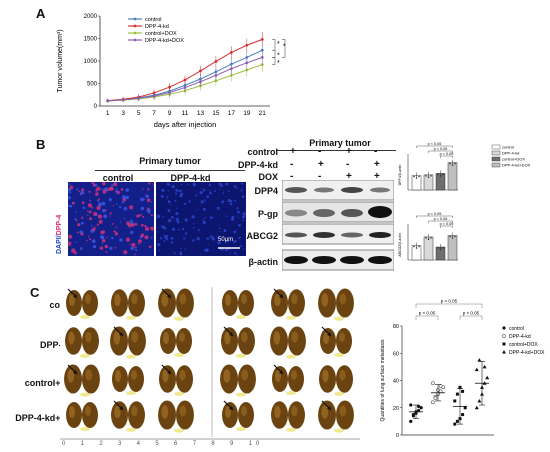 This screenshot has width=550, height=452. What do you see at coordinates (52, 383) in the screenshot?
I see `row-label-control-dox: control+DOX` at bounding box center [52, 383].